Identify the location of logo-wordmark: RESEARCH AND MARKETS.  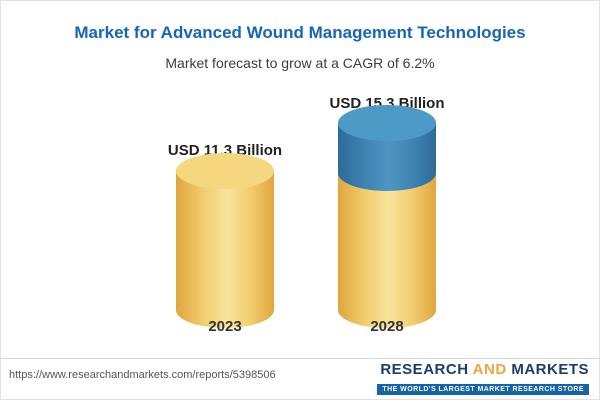
(483, 370).